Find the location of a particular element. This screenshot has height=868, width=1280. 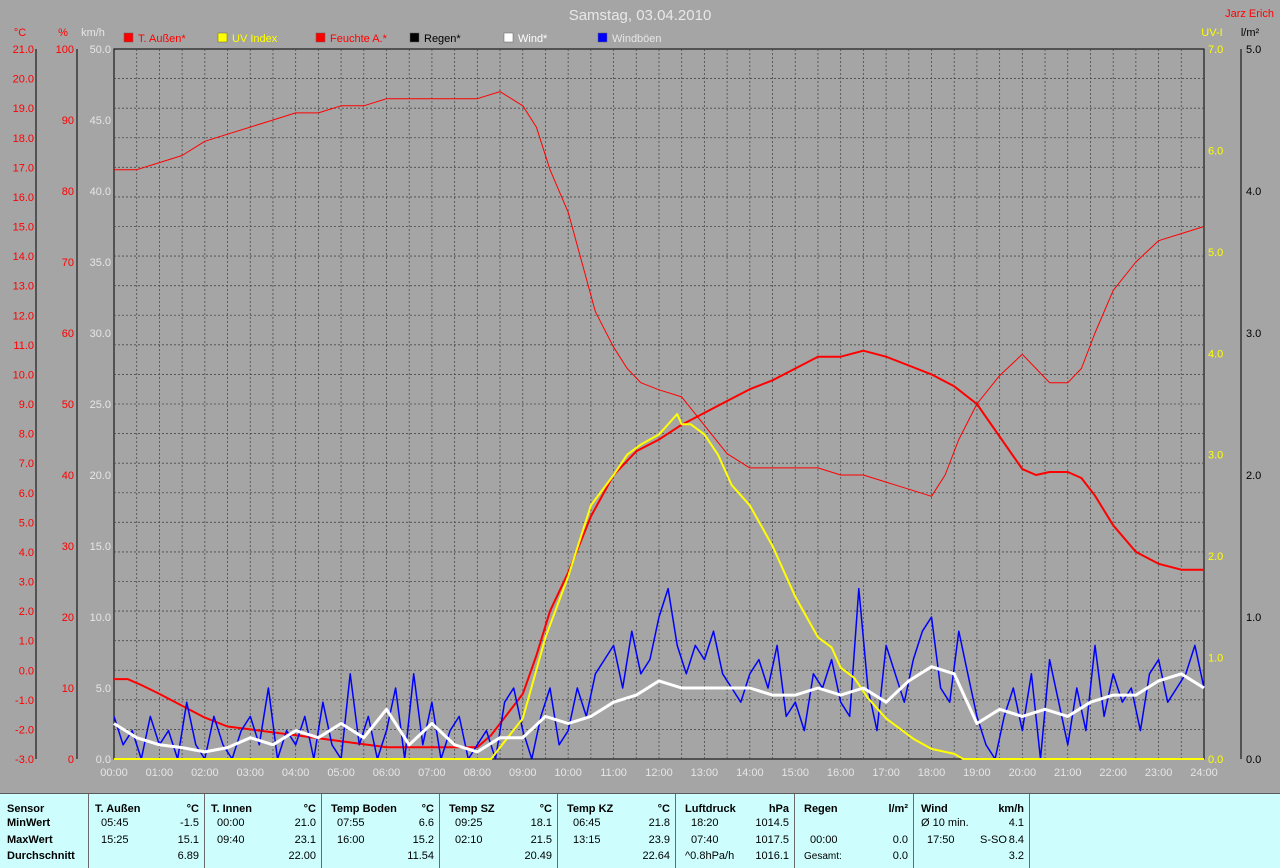

author-label: Jarz Erich is located at coordinates (1249, 14).